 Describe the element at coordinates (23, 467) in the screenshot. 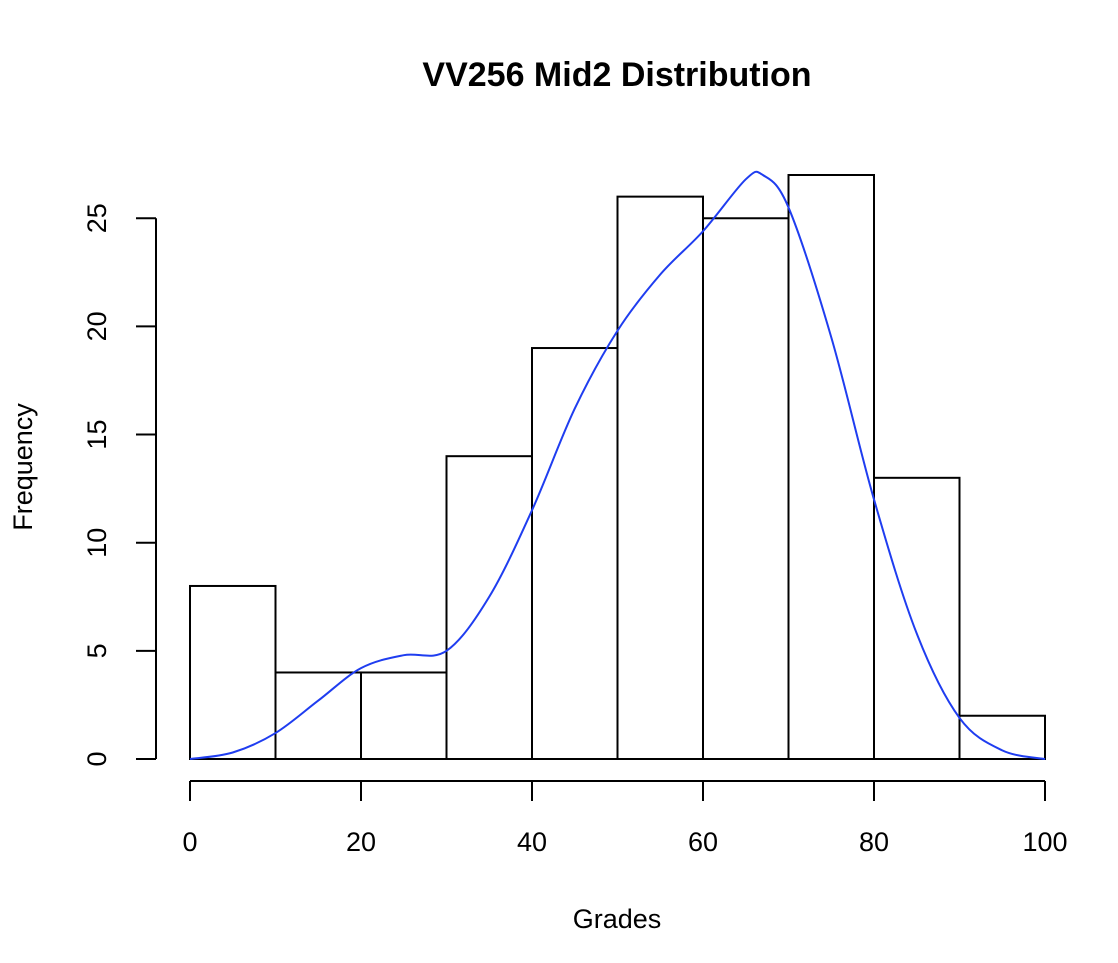

I see `y-axis-label: Frequency` at that location.